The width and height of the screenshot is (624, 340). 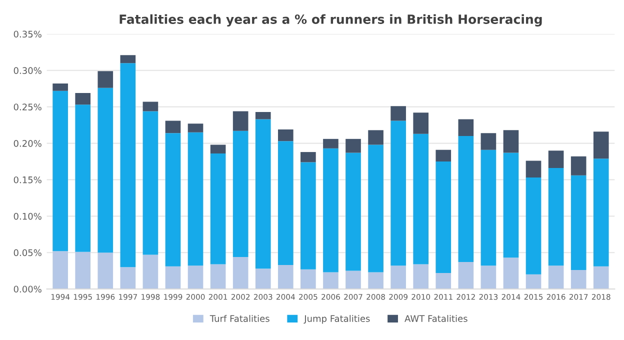 What do you see at coordinates (331, 20) in the screenshot?
I see `chart-title: Fatalities each year as a % of runners in British Horseracing` at bounding box center [331, 20].